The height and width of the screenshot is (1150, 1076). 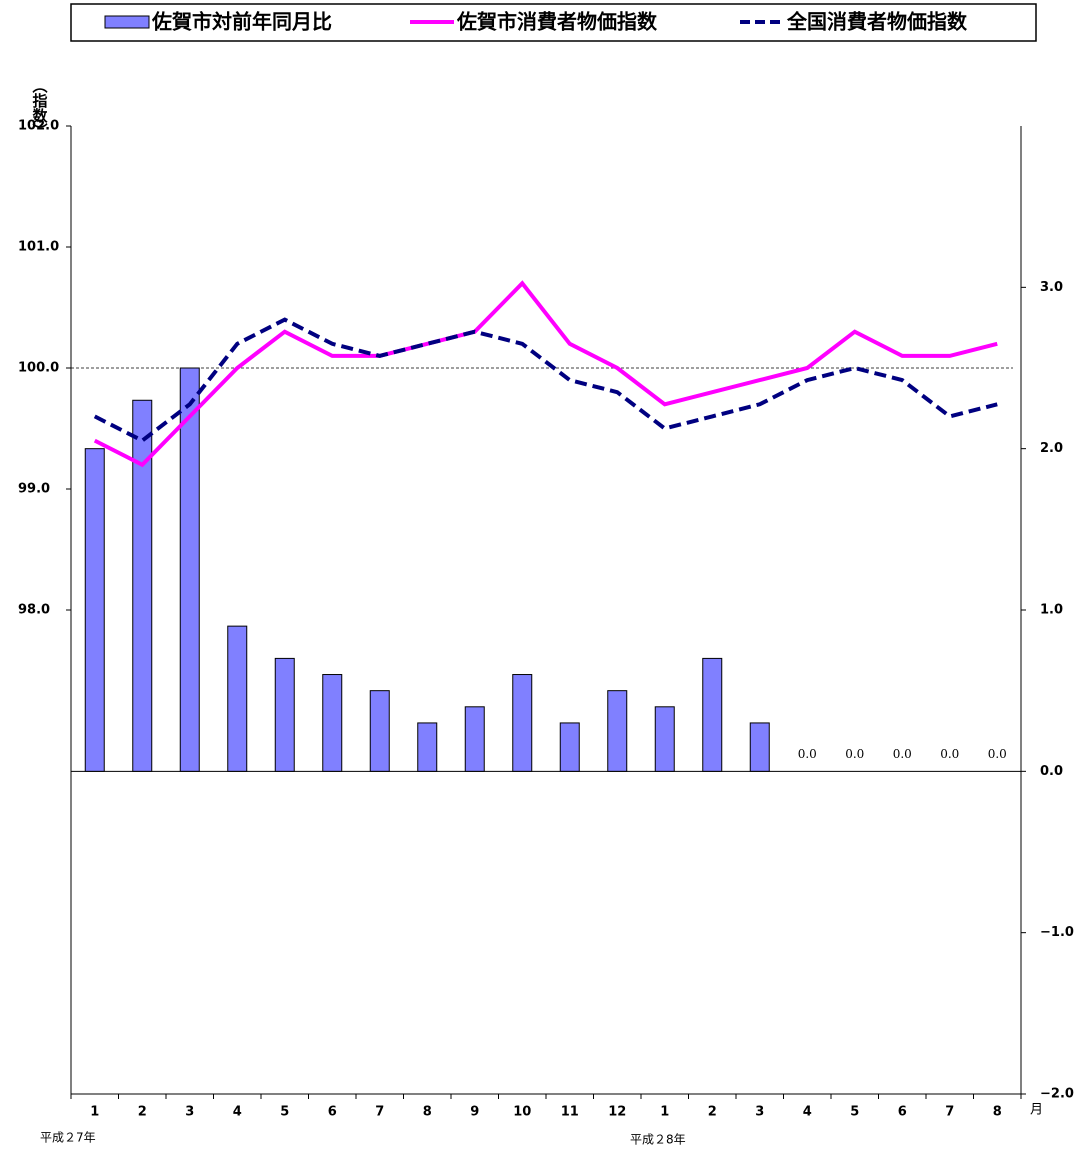 What do you see at coordinates (38, 247) in the screenshot?
I see `y-tick-label: 101.0` at bounding box center [38, 247].